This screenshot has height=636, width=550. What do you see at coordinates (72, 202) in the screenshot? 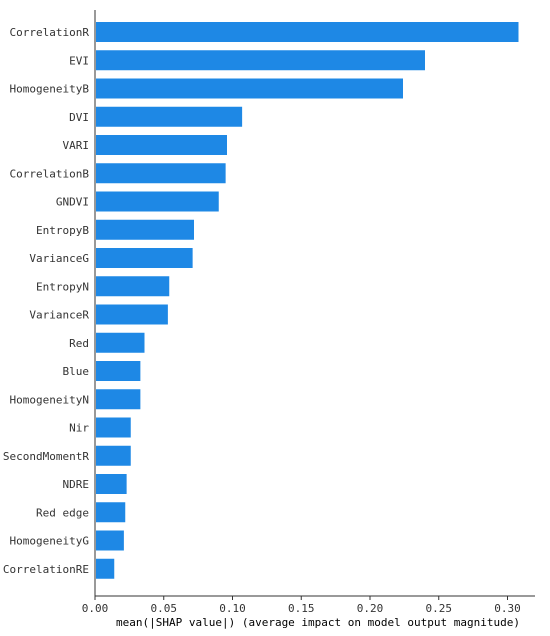
I see `y-tick-label: GNDVI` at bounding box center [72, 202].